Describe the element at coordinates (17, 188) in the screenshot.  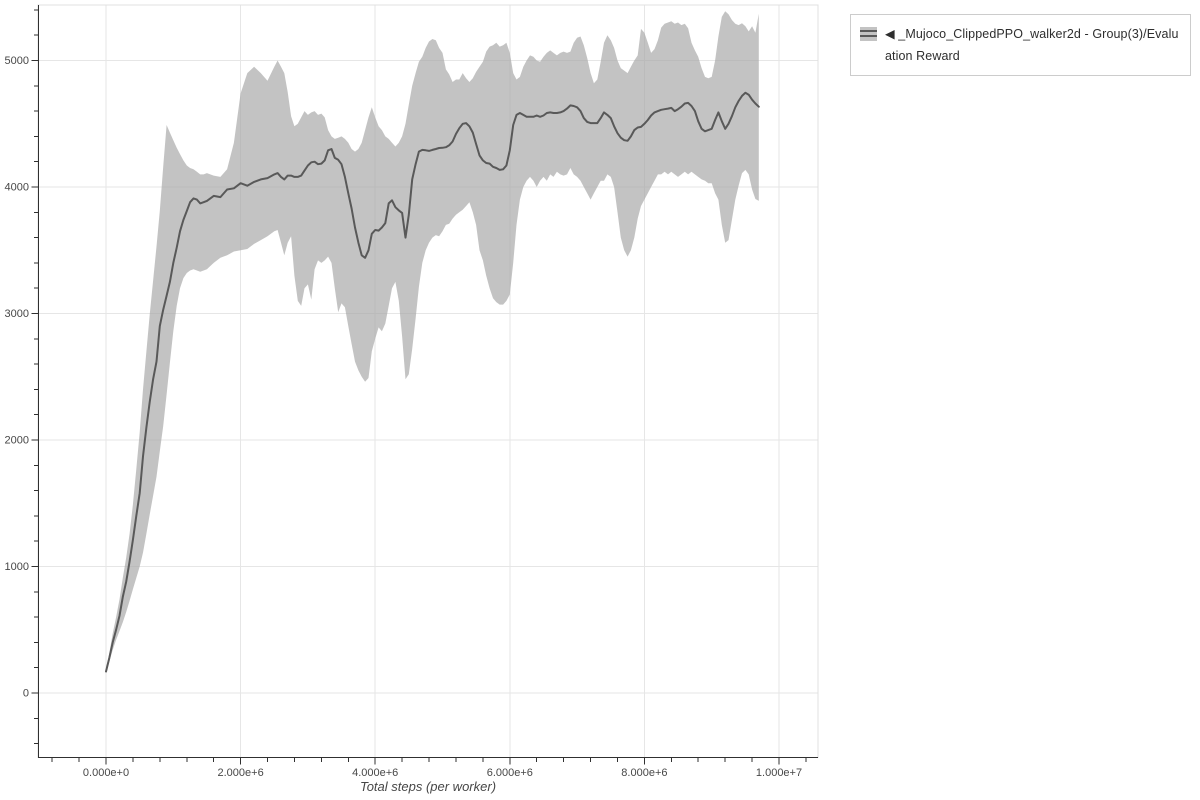
I see `y-tick-label: 4000` at that location.